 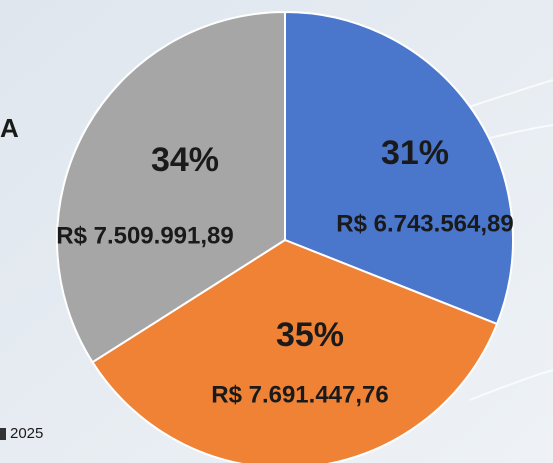 What do you see at coordinates (144, 235) in the screenshot?
I see `amount-label: R$ 7.509.991,89` at bounding box center [144, 235].